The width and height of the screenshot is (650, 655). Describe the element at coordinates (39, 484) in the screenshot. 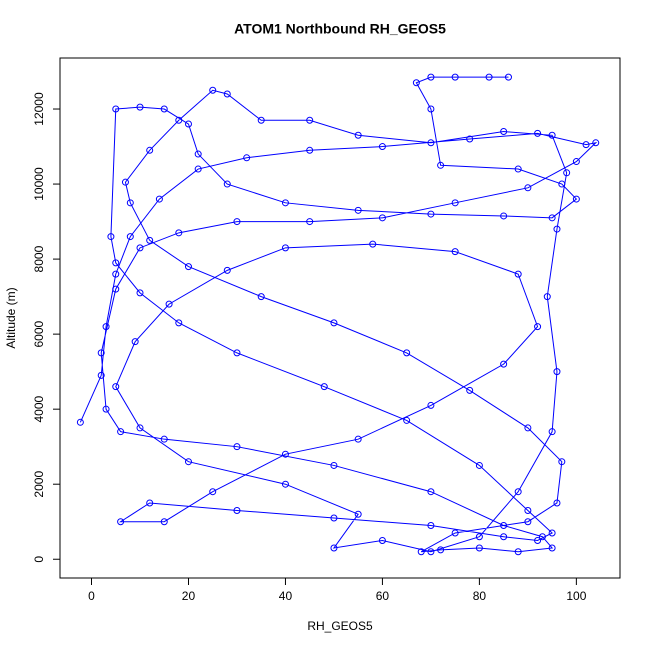

I see `y-tick-label: 2000` at that location.